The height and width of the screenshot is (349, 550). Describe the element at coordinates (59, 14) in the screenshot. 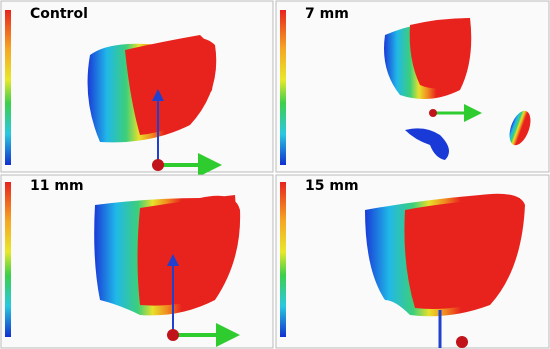

I see `panel-label: Control` at that location.